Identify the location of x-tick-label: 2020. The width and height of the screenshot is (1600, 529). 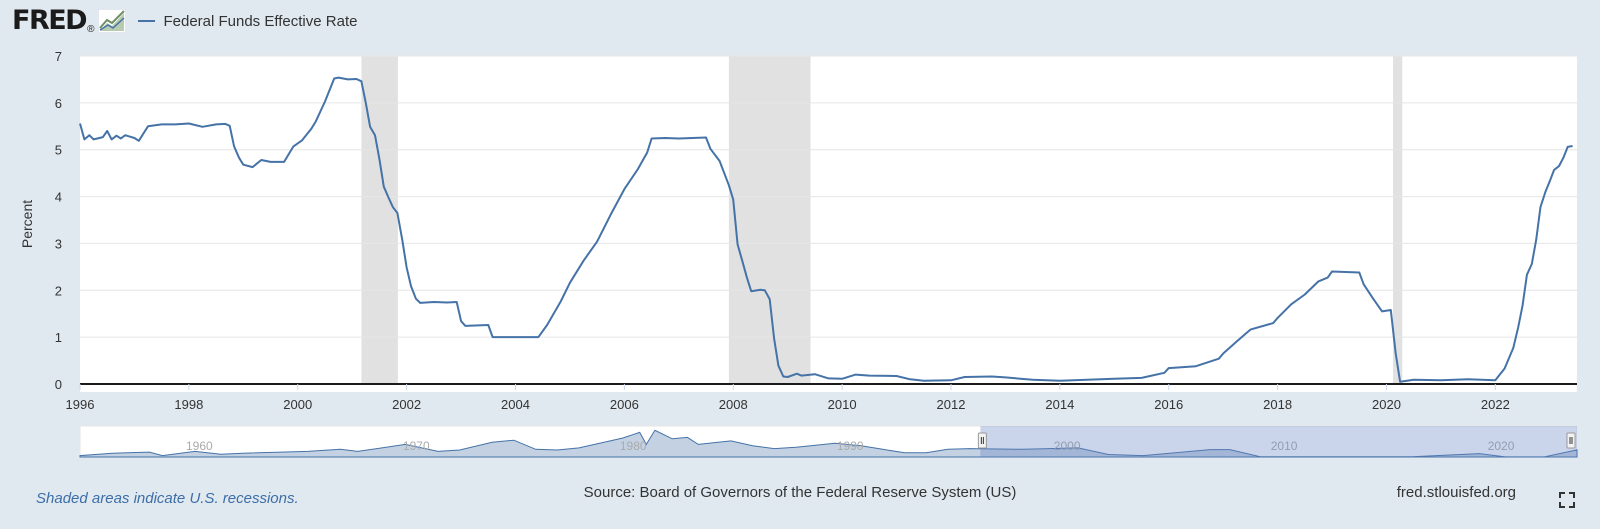
(1386, 404).